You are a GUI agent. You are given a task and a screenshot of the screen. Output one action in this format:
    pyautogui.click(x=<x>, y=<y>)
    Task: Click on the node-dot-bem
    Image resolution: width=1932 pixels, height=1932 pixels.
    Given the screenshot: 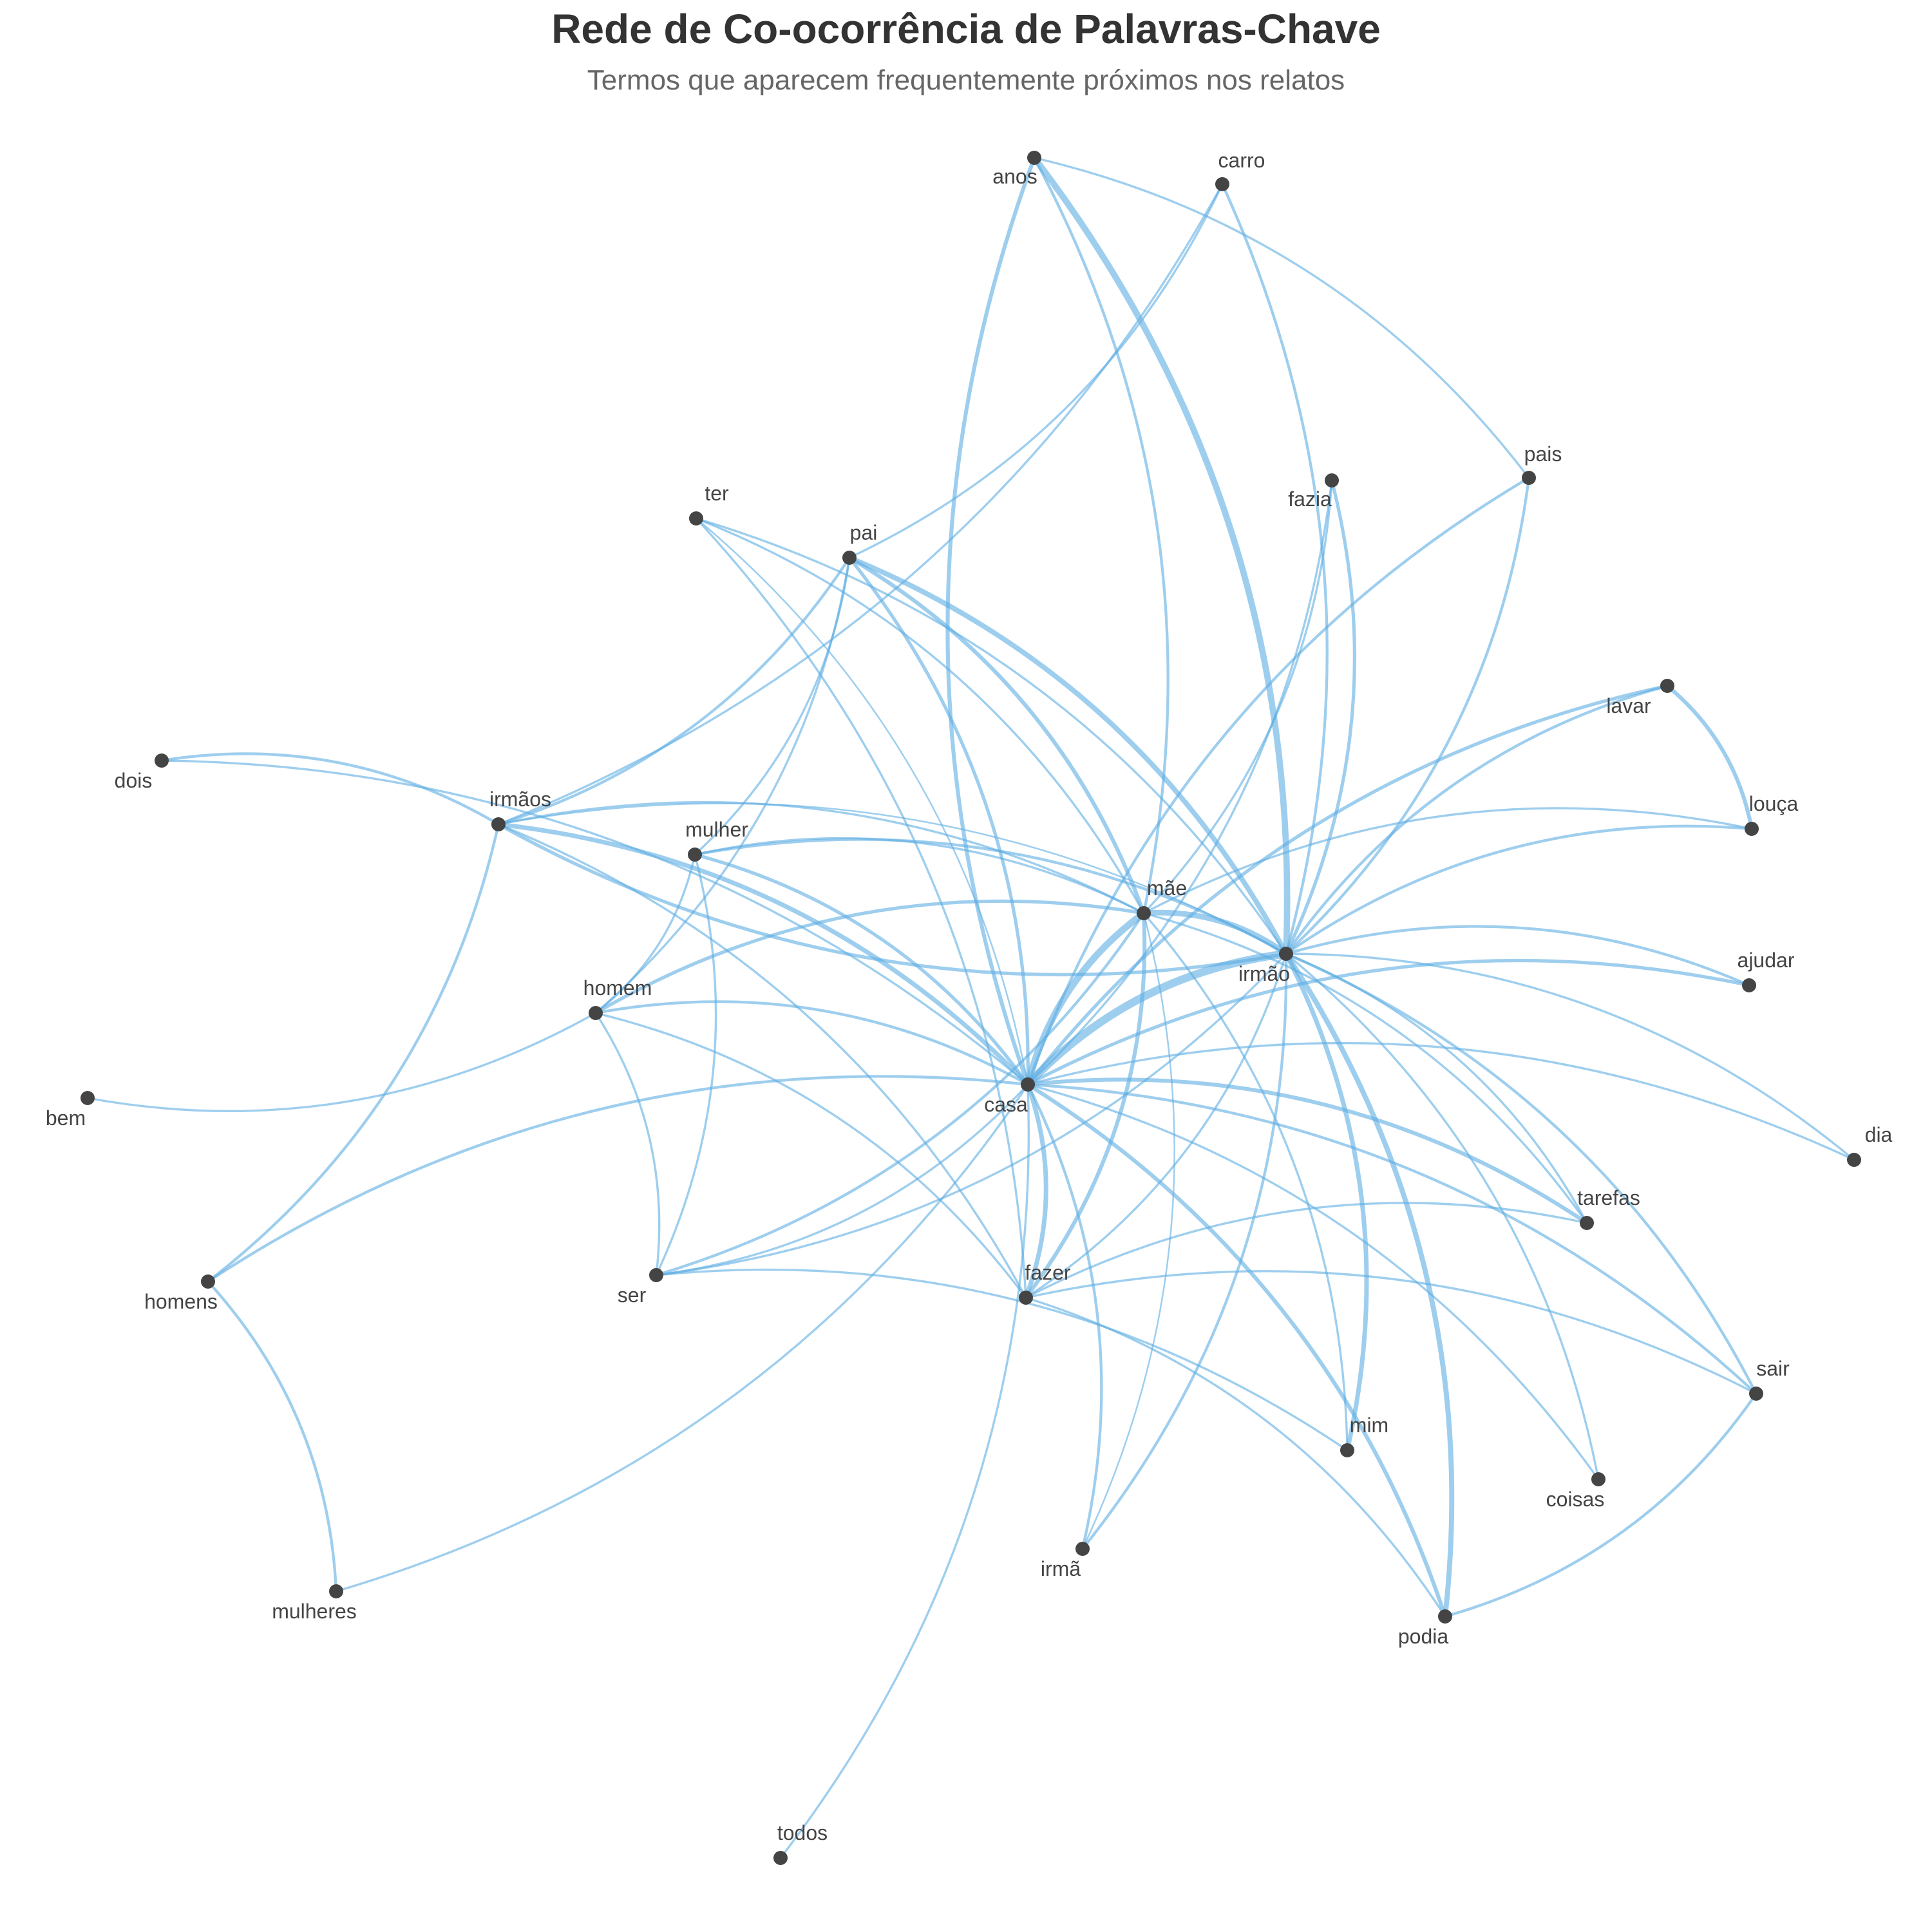 What is the action you would take?
    pyautogui.click(x=87, y=1098)
    